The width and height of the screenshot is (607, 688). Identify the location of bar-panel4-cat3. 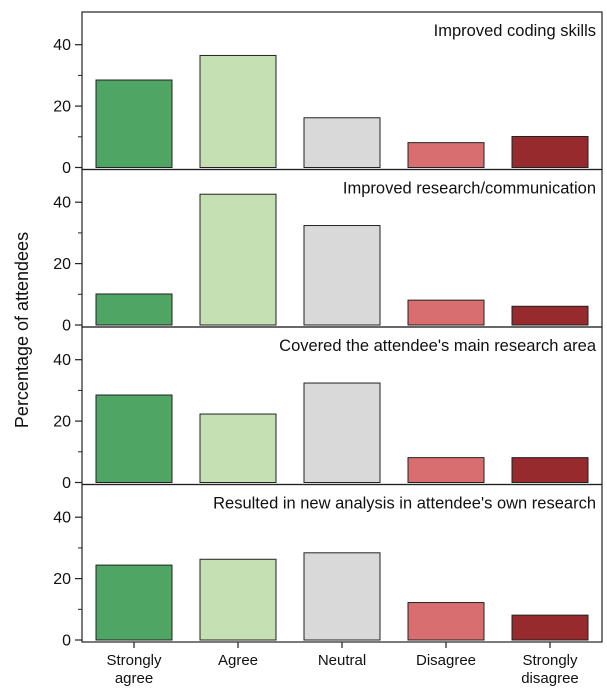
(342, 596).